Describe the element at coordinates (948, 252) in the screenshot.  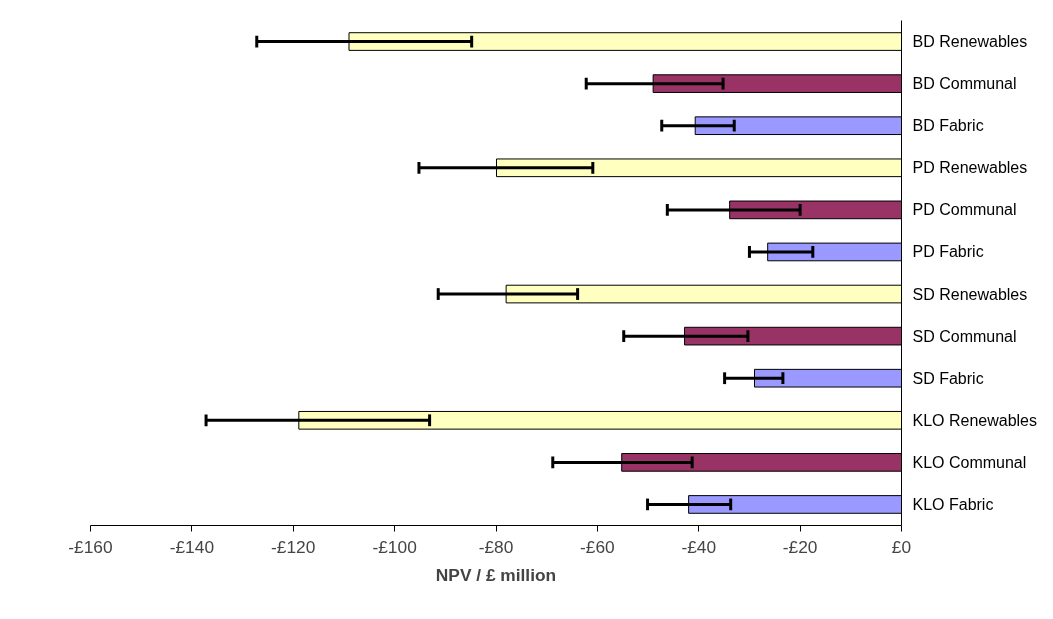
I see `y-tick-label: PD Fabric` at that location.